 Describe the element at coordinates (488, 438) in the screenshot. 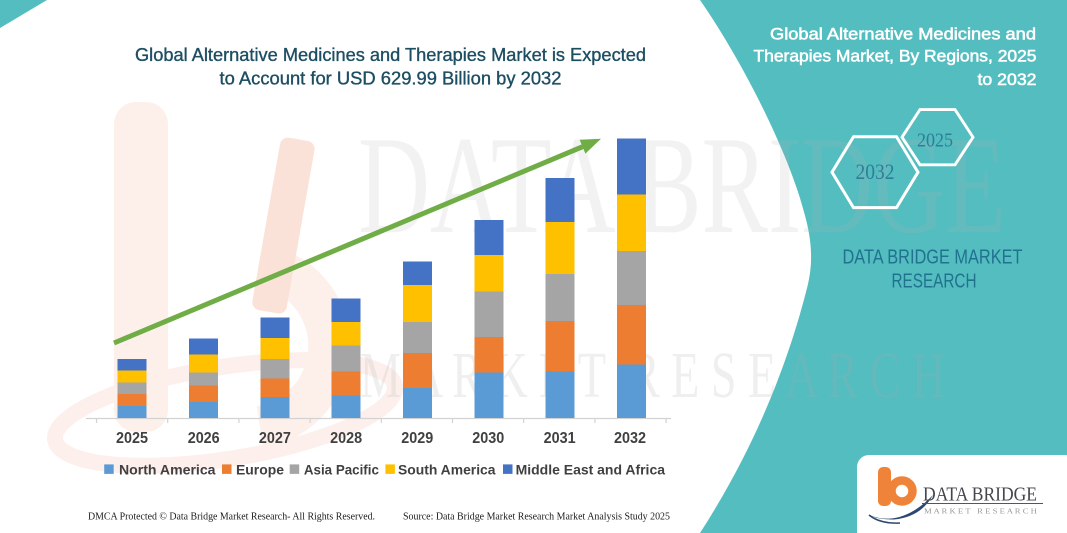

I see `svg-text: 2030` at that location.